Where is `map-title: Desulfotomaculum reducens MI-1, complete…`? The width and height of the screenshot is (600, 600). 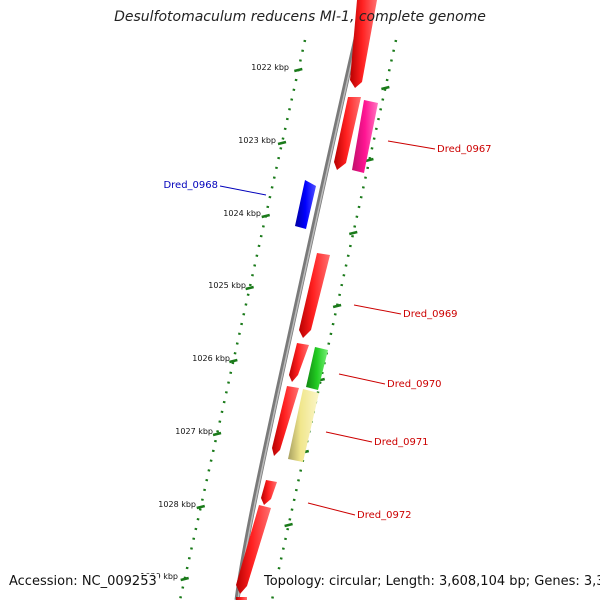 map-title: Desulfotomaculum reducens MI-1, complete… is located at coordinates (300, 17).